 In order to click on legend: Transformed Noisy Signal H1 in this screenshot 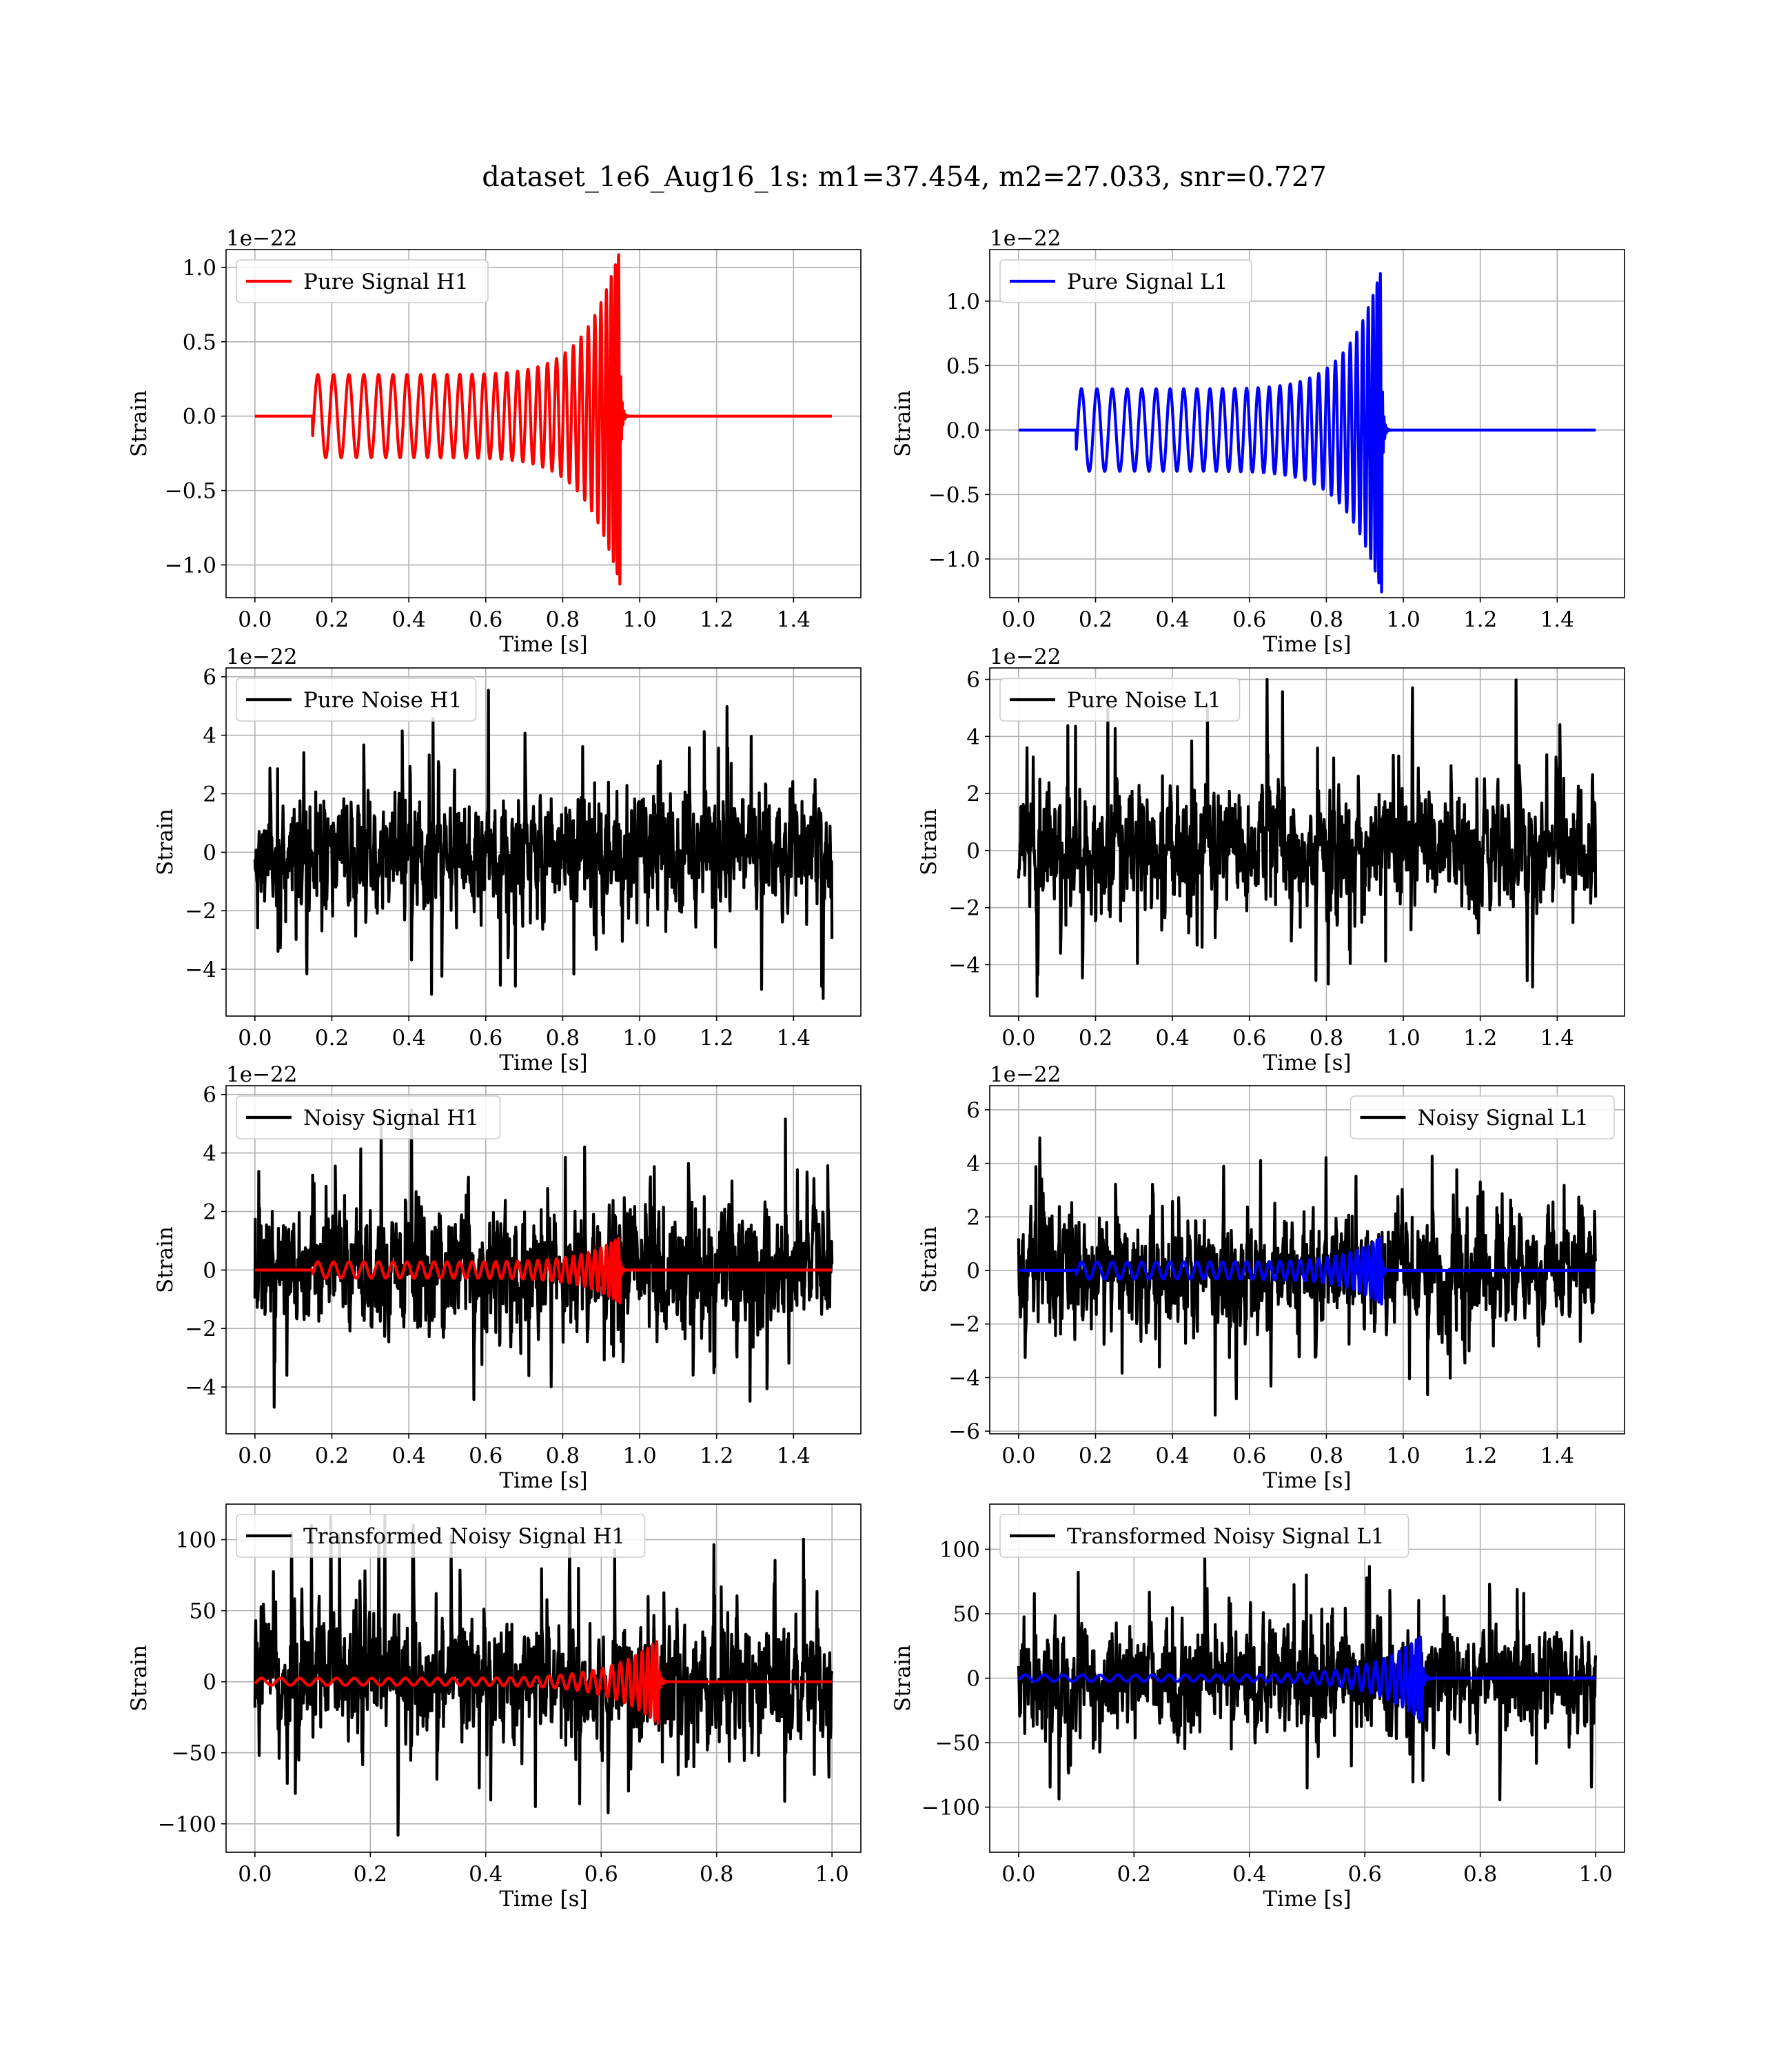, I will do `click(441, 1536)`.